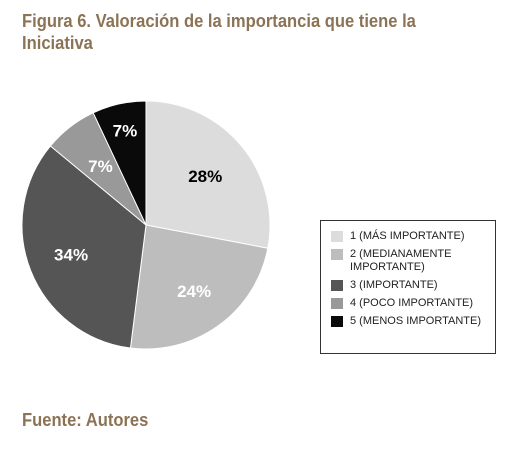 The height and width of the screenshot is (449, 514). I want to click on legend-label: 1 (MÁS IMPORTANTE), so click(407, 236).